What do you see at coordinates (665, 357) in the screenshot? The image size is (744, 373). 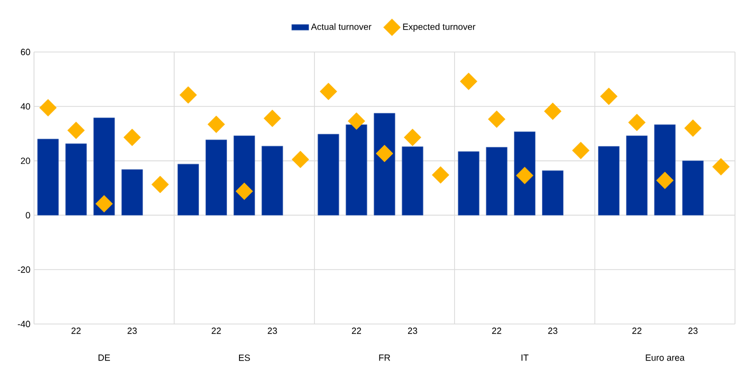 I see `text: Euro area` at bounding box center [665, 357].